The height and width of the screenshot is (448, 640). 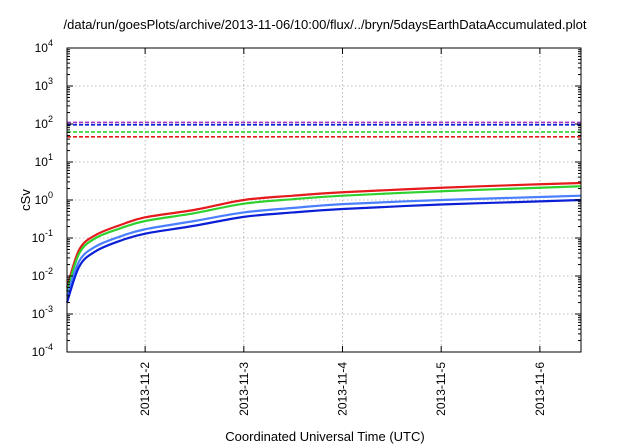 I want to click on y-tick-label: 10⁻¹, so click(x=42, y=236).